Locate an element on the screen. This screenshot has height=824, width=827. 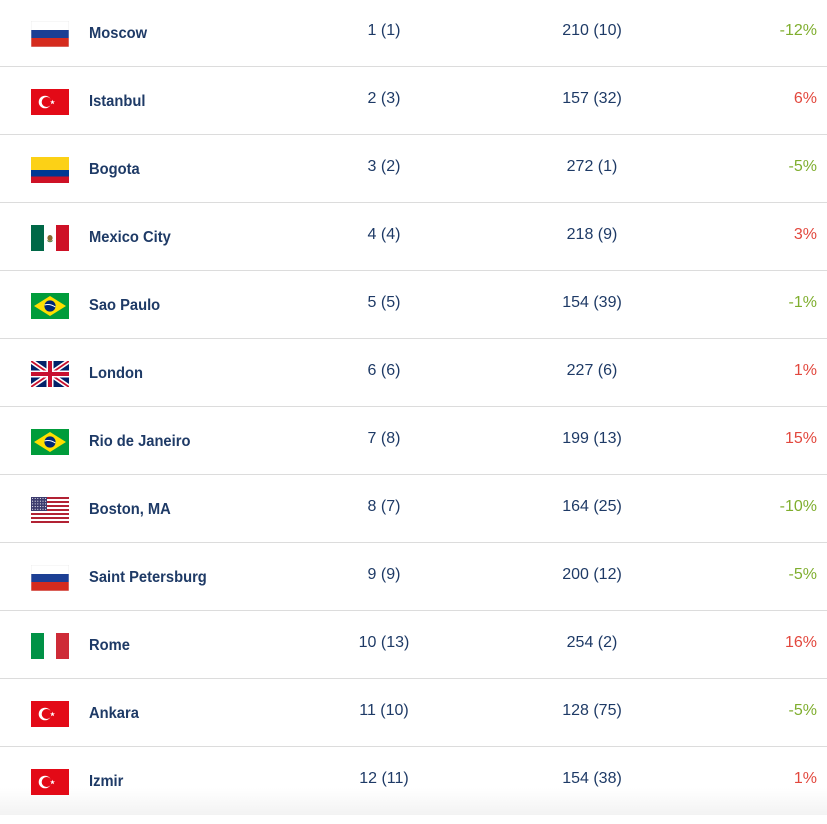
change-value: 16% is located at coordinates (800, 642).